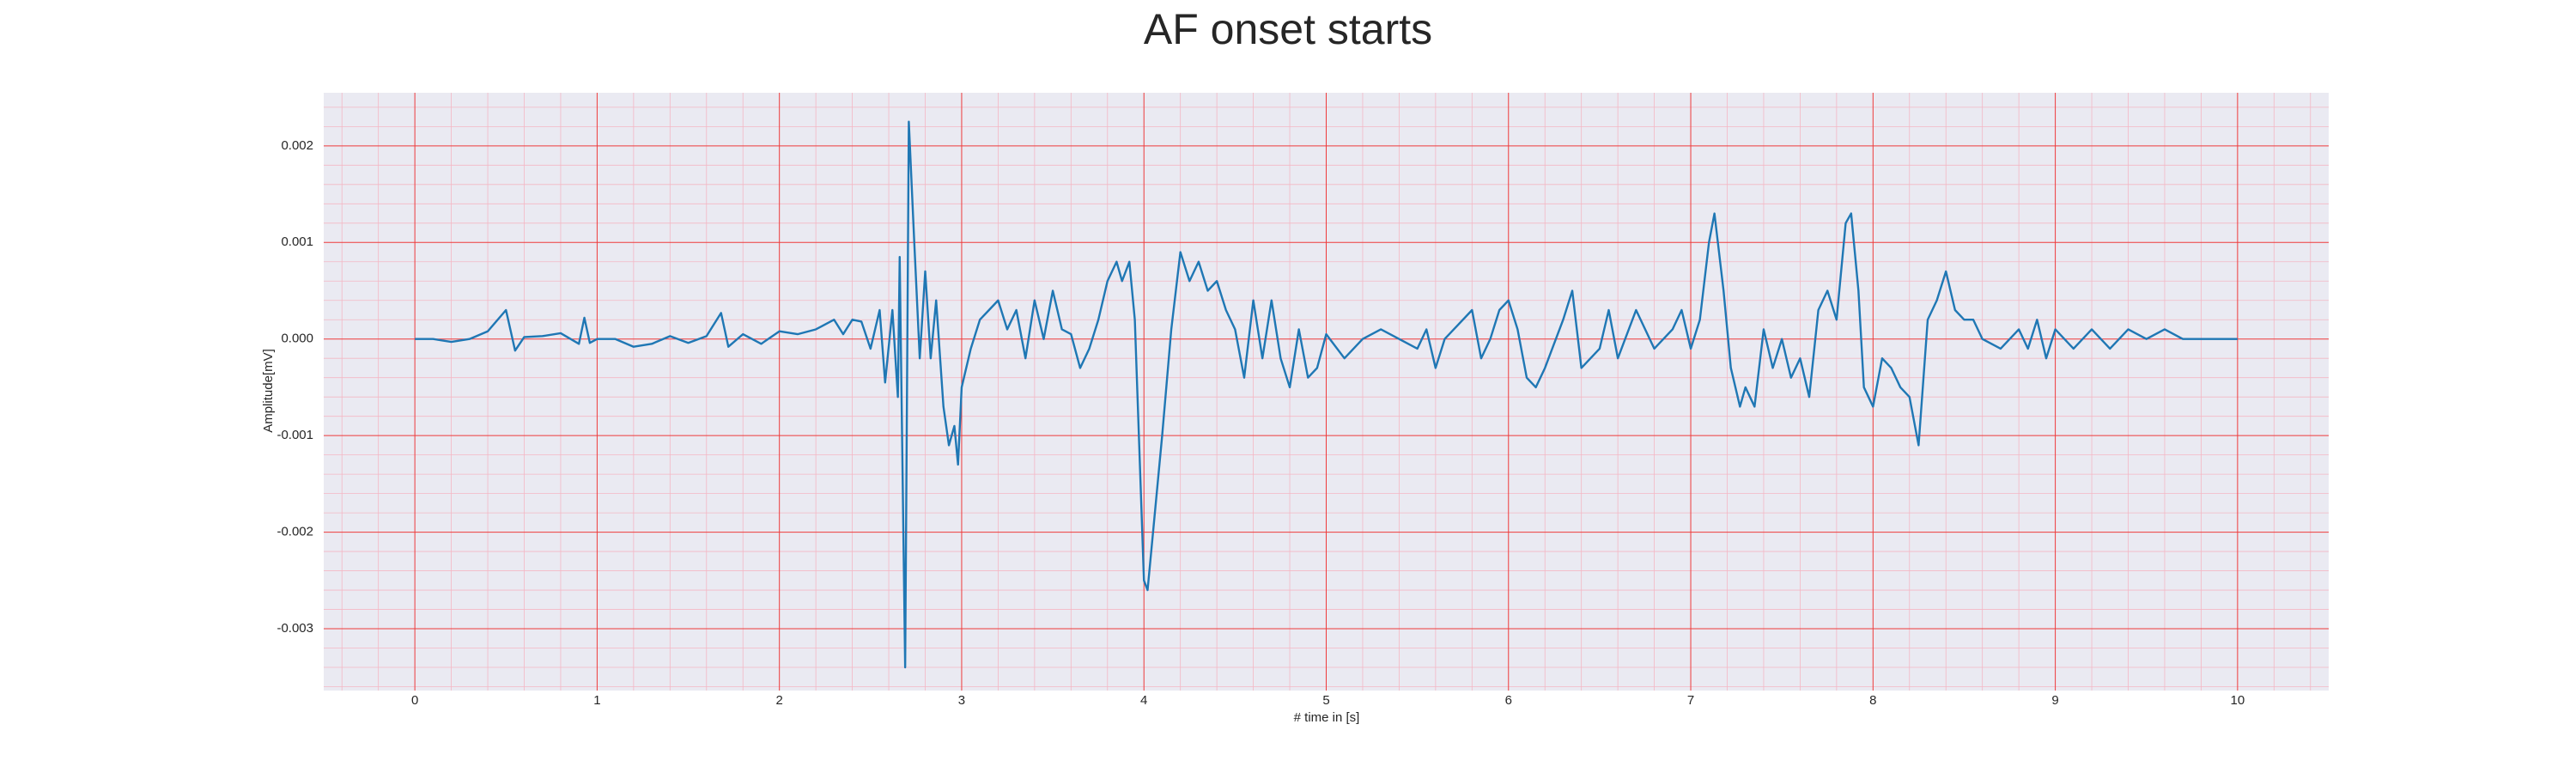 This screenshot has width=2576, height=773. I want to click on x-tick-label: 3, so click(962, 700).